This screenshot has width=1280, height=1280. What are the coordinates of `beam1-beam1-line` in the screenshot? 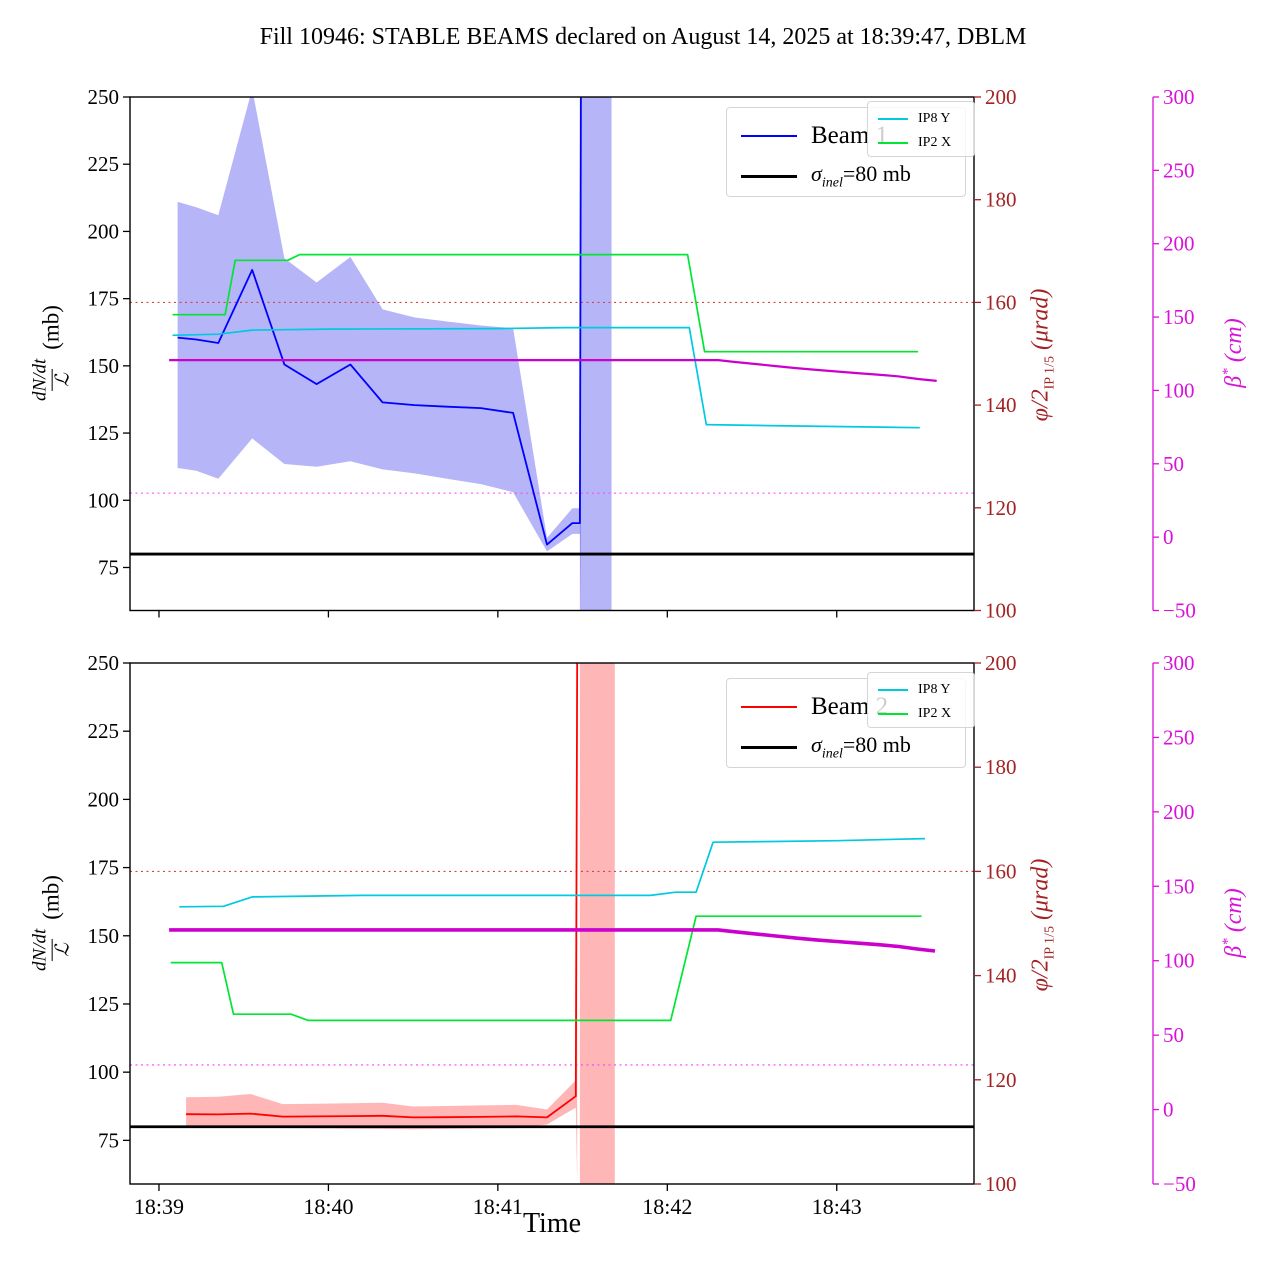 It's located at (379, 321).